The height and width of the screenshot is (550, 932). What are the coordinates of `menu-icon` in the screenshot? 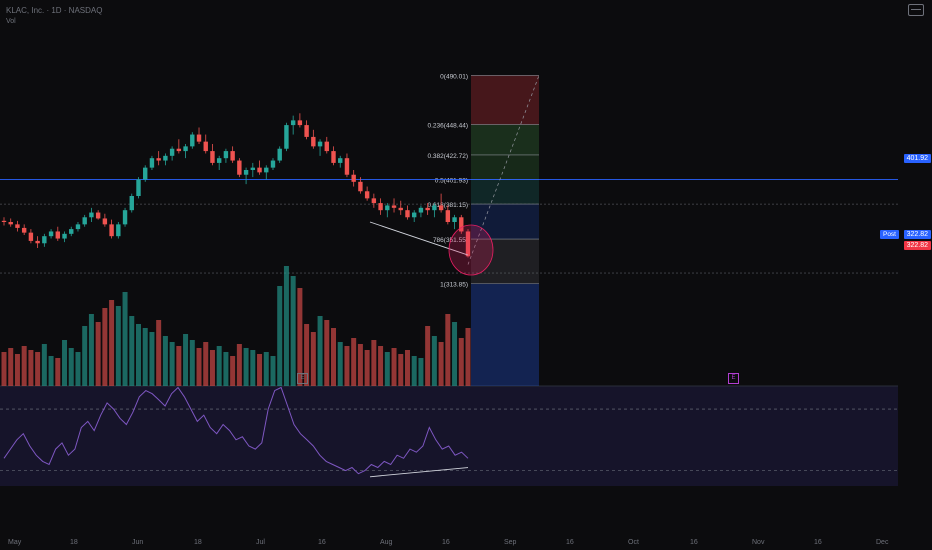 It's located at (916, 10).